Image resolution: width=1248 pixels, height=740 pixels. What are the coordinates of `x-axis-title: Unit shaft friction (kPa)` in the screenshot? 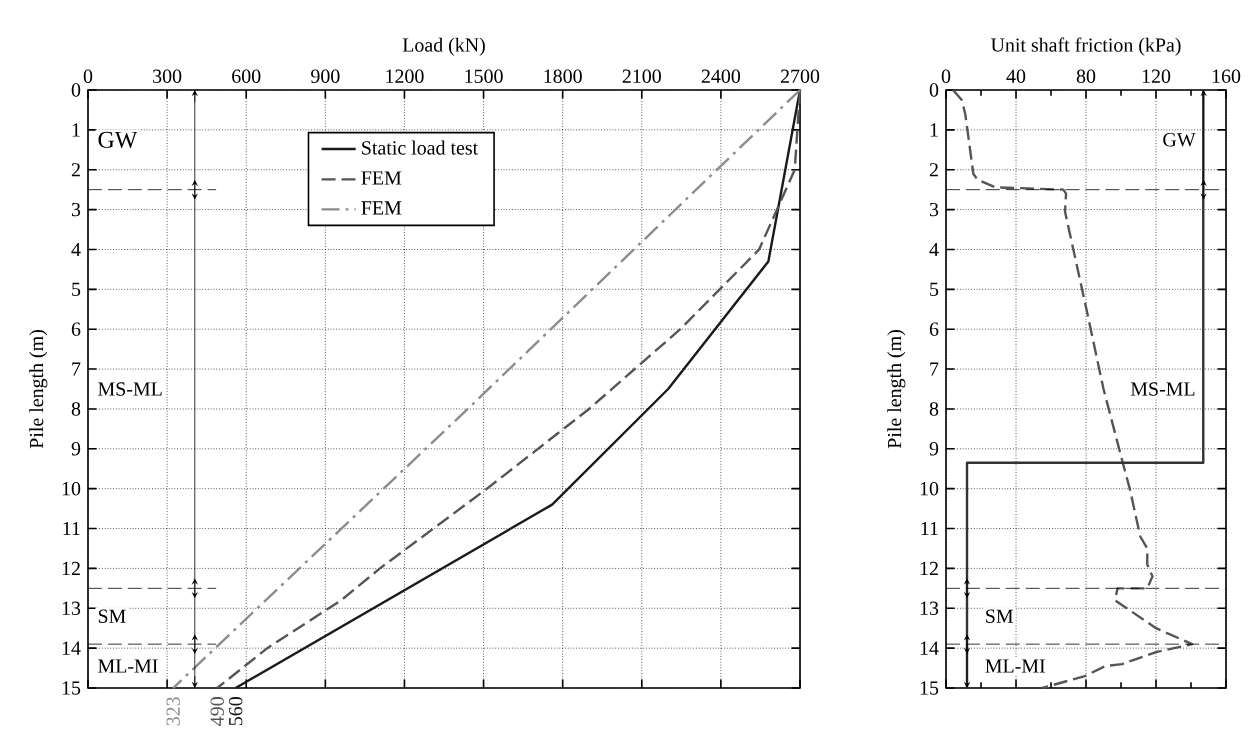 It's located at (1085, 46).